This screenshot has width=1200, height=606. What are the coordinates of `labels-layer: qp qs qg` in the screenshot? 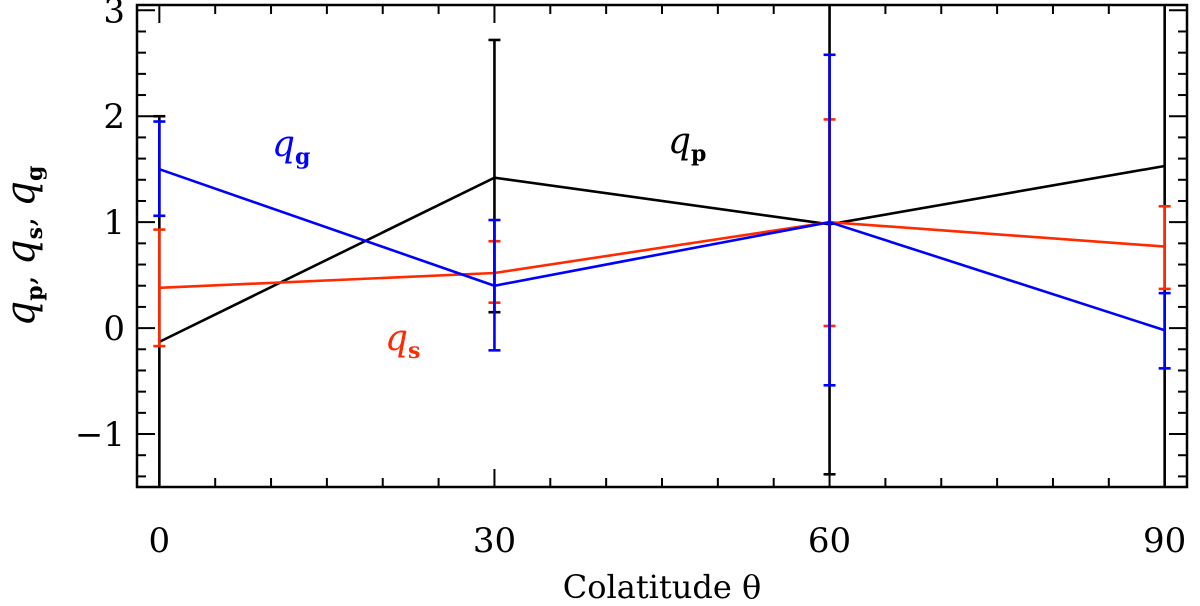 It's located at (489, 242).